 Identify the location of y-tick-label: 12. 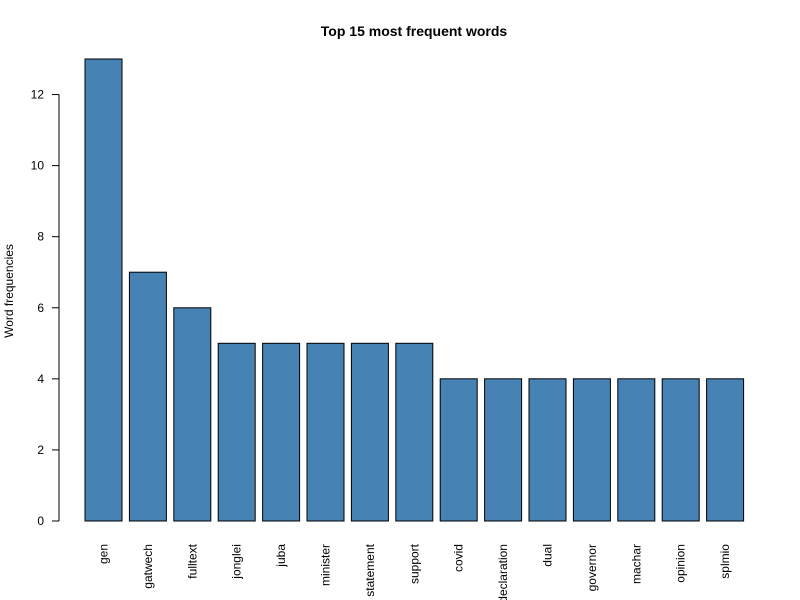
(38, 95).